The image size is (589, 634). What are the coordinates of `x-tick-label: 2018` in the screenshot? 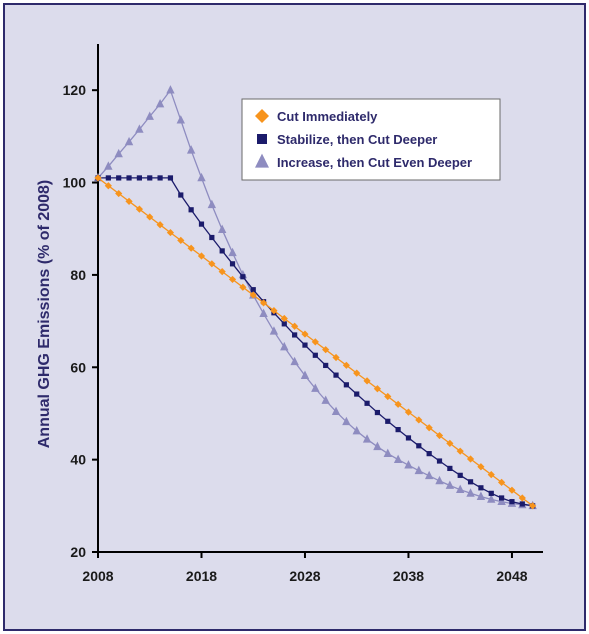 It's located at (201, 576).